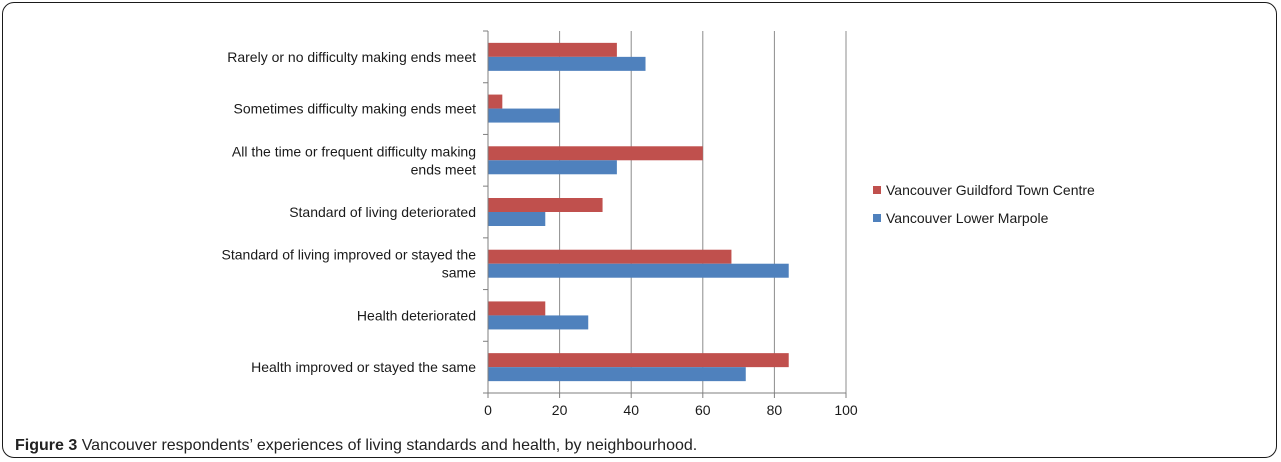 The image size is (1281, 462). Describe the element at coordinates (775, 410) in the screenshot. I see `x-tick-label: 80` at that location.